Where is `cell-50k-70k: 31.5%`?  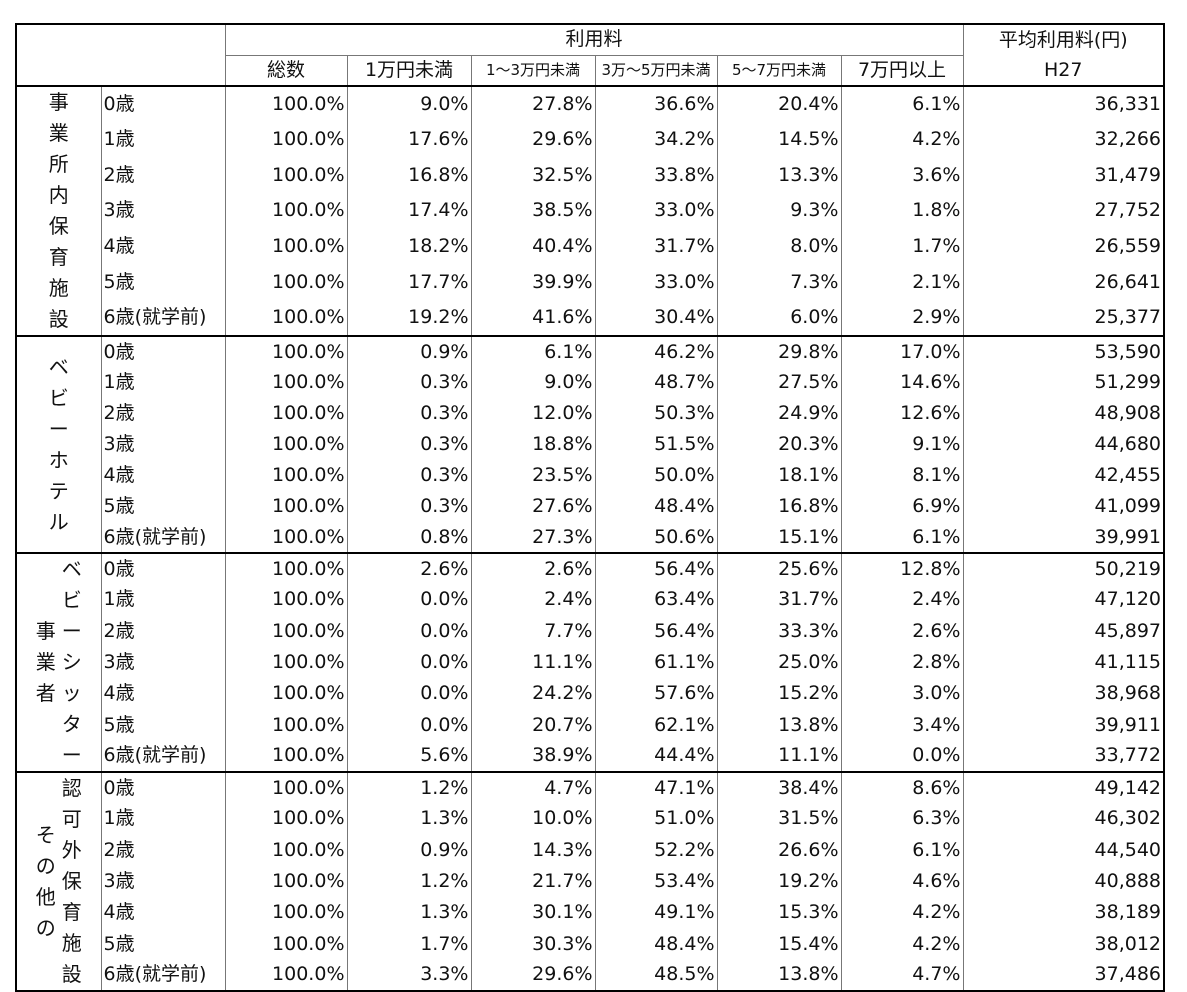
cell-50k-70k: 31.5% is located at coordinates (779, 819).